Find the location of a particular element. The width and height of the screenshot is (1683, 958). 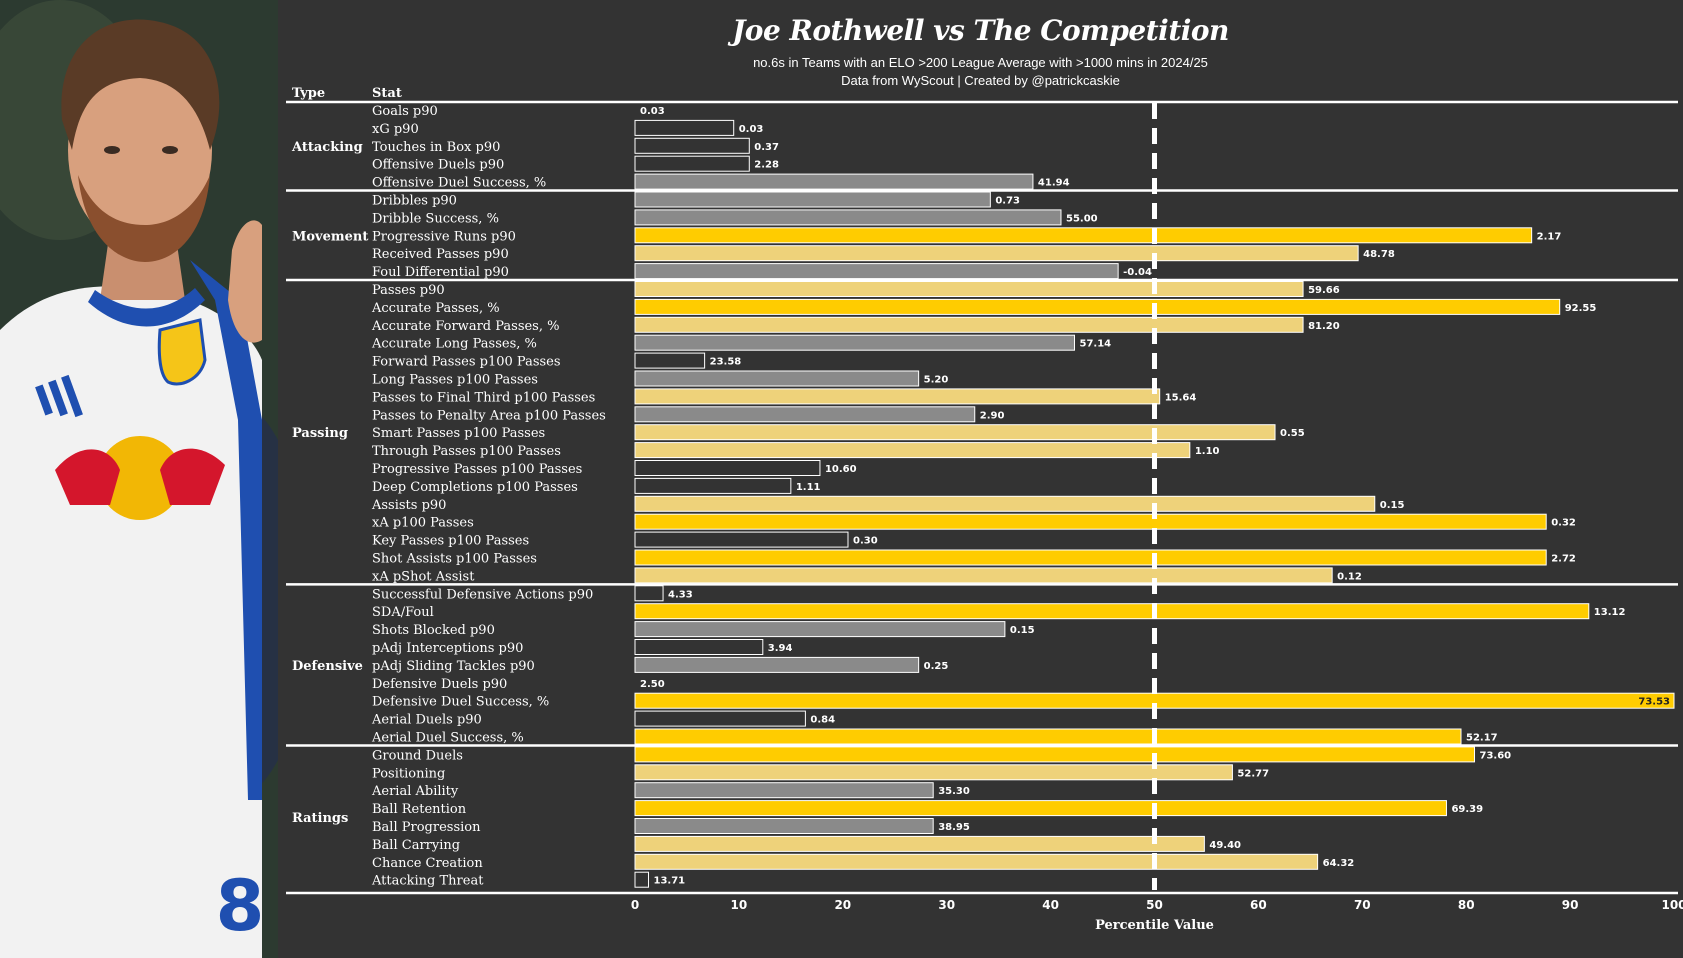

value-label: 48.78 is located at coordinates (1379, 254).